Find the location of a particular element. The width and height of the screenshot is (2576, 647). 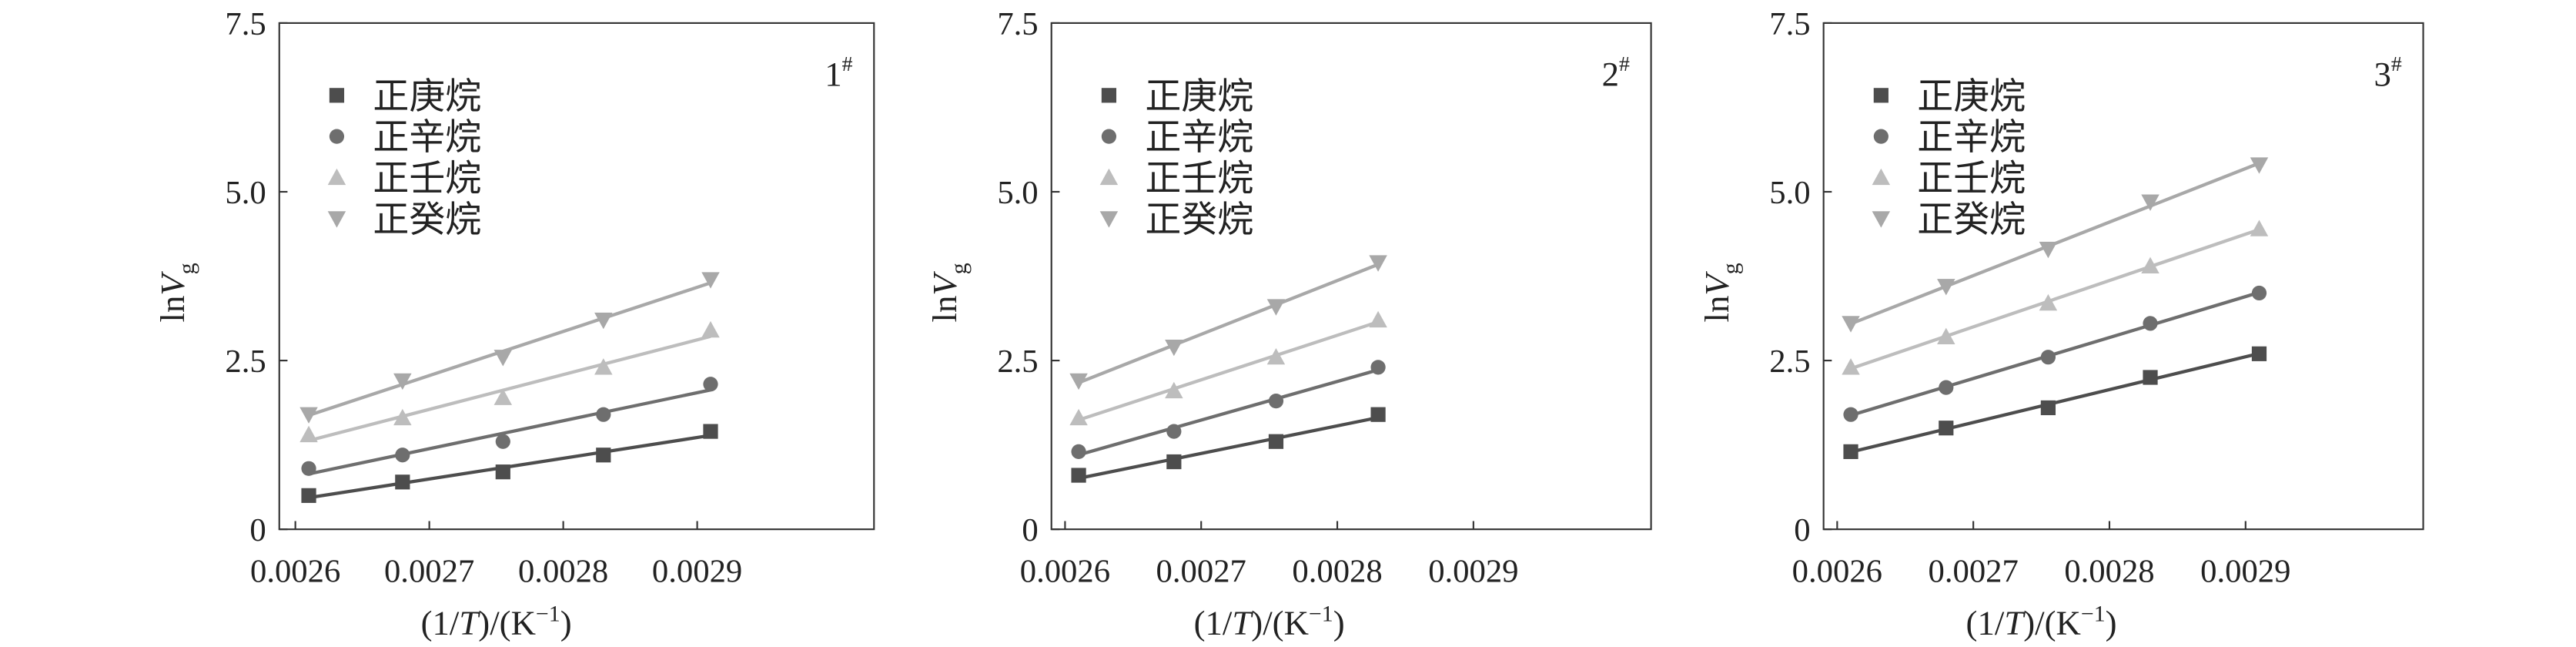

x-tick-label: 0.0027 is located at coordinates (429, 571).